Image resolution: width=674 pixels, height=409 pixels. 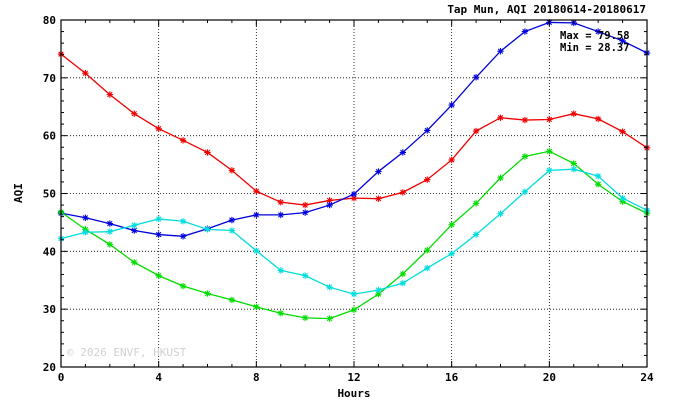 I want to click on min-annotation: Min = 28.37, so click(x=595, y=48).